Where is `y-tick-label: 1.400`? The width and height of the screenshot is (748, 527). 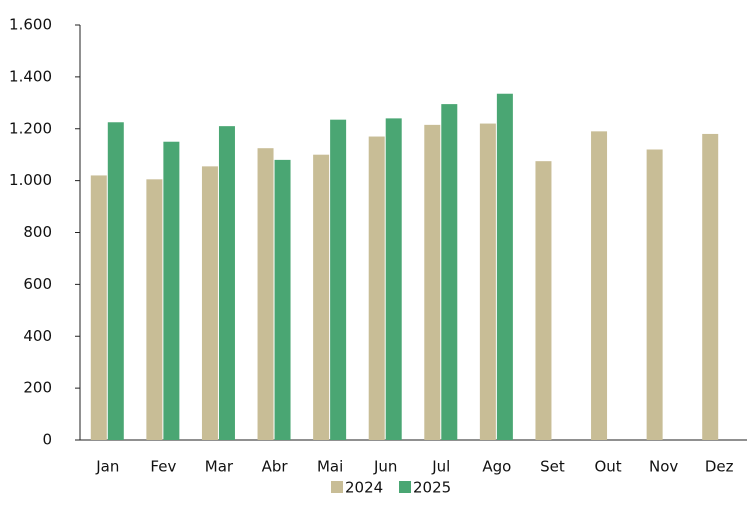
y-tick-label: 1.400 is located at coordinates (30, 76).